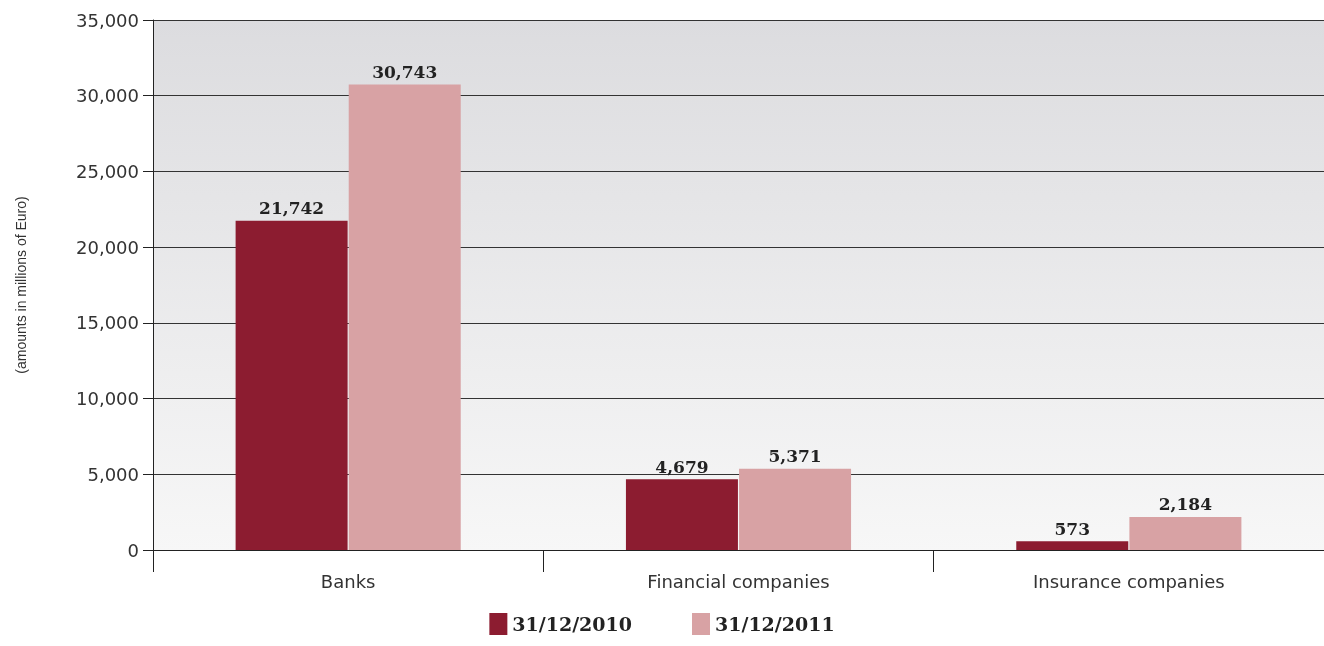 Image resolution: width=1324 pixels, height=646 pixels. Describe the element at coordinates (133, 550) in the screenshot. I see `y-tick-label: 0` at that location.